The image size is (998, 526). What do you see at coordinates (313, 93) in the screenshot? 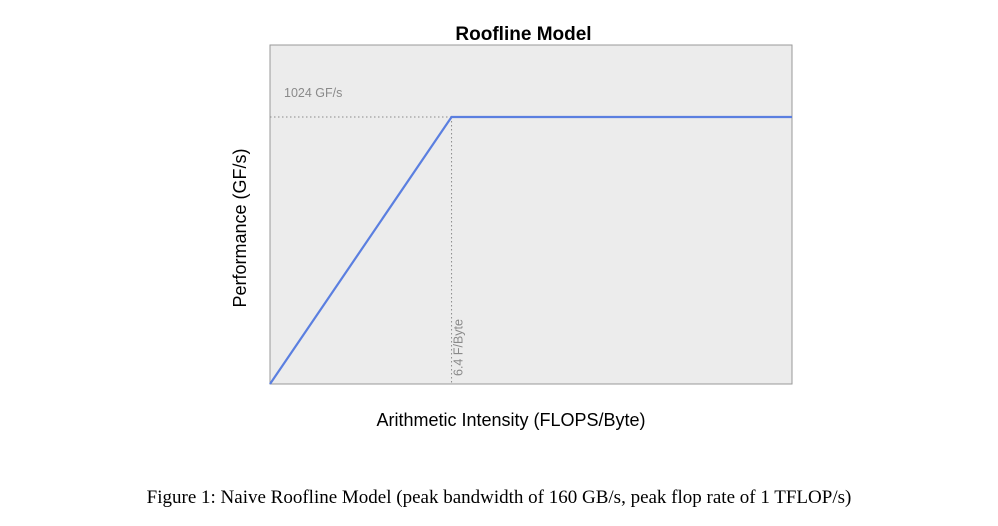
I see `peak-performance-label: 1024 GF/s` at bounding box center [313, 93].